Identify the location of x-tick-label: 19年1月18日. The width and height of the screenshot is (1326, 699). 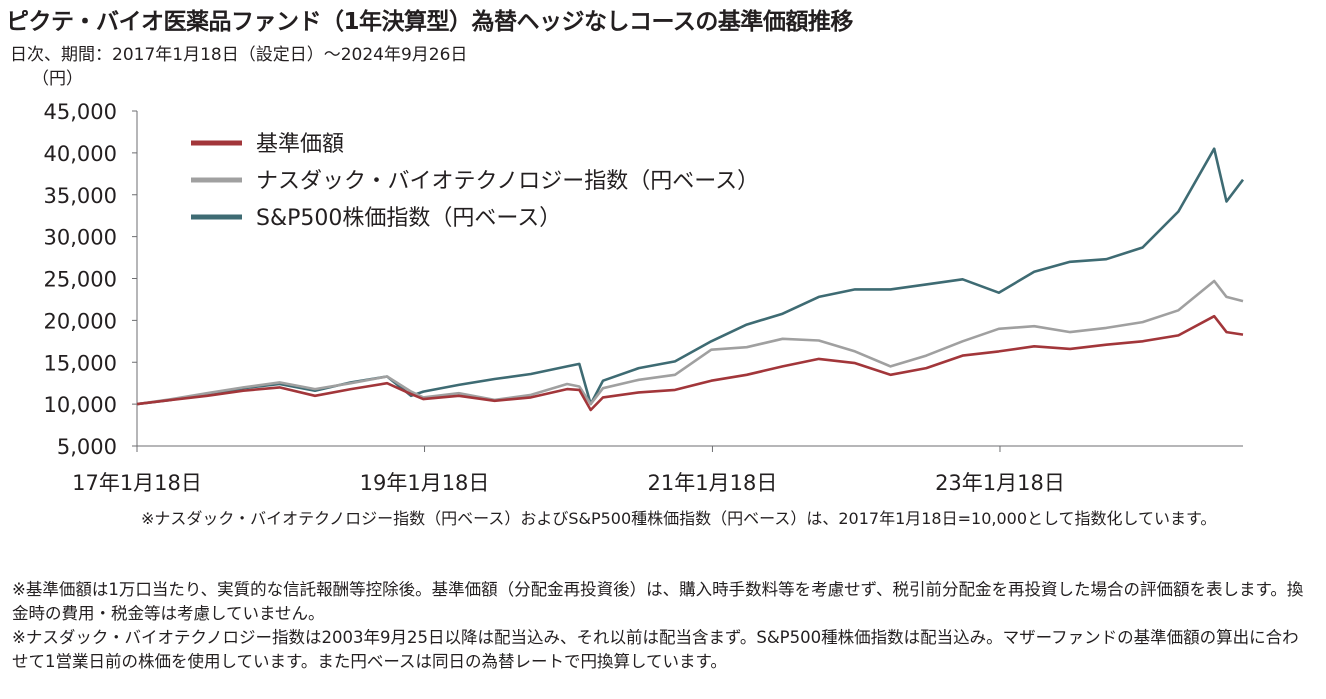
(425, 483).